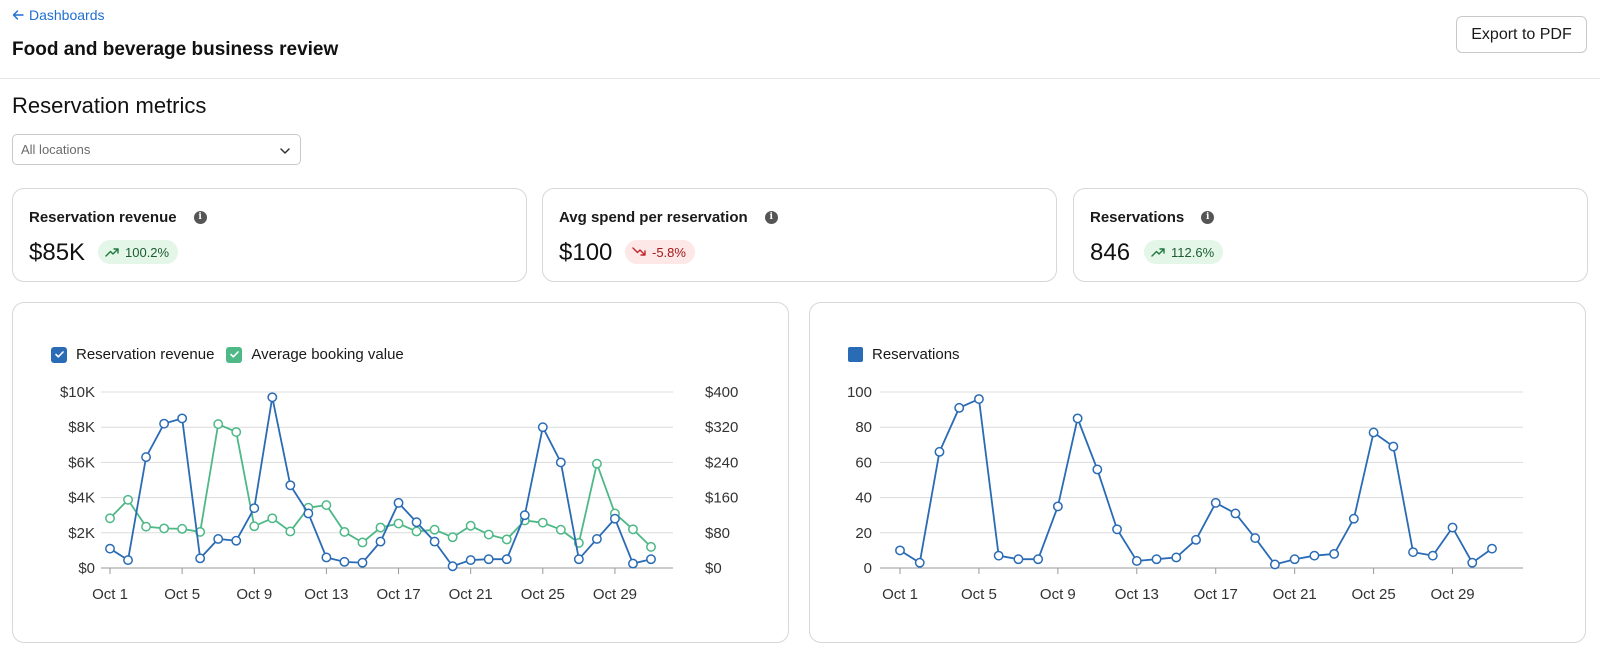  I want to click on y-axis-right-tick-label: $80, so click(717, 533).